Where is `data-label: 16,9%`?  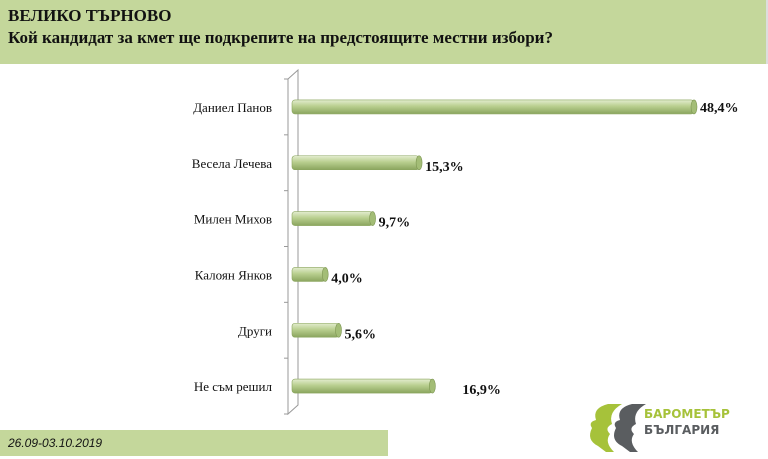
data-label: 16,9% is located at coordinates (481, 390).